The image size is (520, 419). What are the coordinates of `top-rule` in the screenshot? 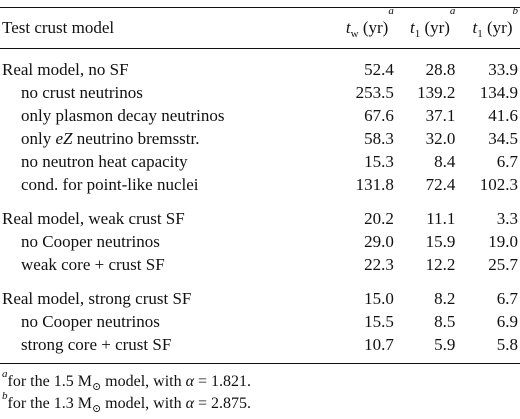 It's located at (260, 8).